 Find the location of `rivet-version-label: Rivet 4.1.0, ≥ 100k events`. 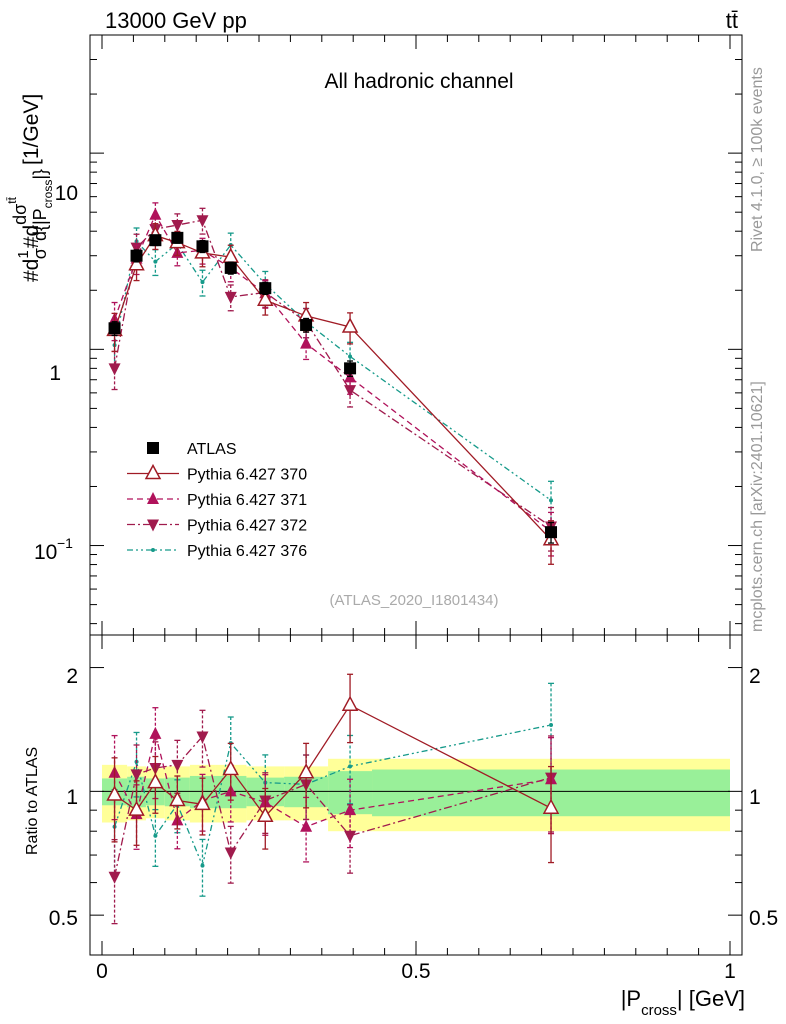

rivet-version-label: Rivet 4.1.0, ≥ 100k events is located at coordinates (757, 159).